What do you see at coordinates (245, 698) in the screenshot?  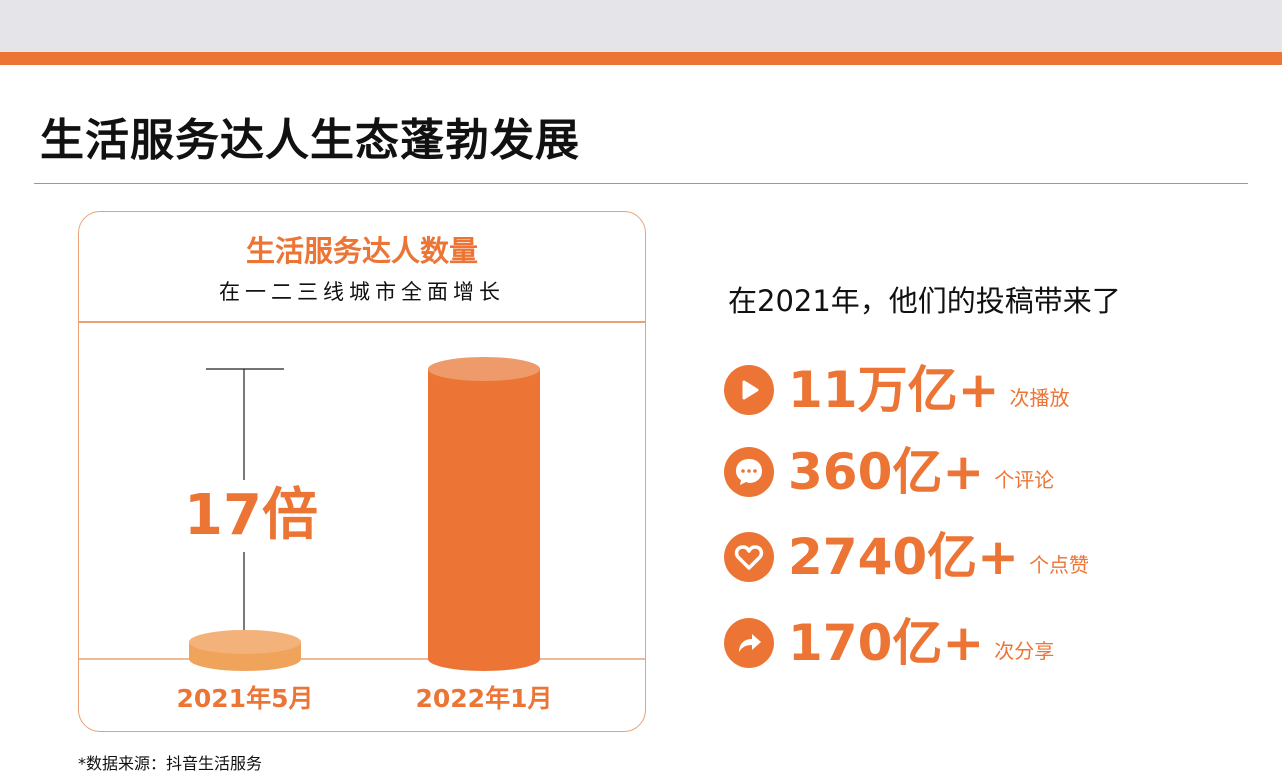 I see `tick-label: 2021年5月` at bounding box center [245, 698].